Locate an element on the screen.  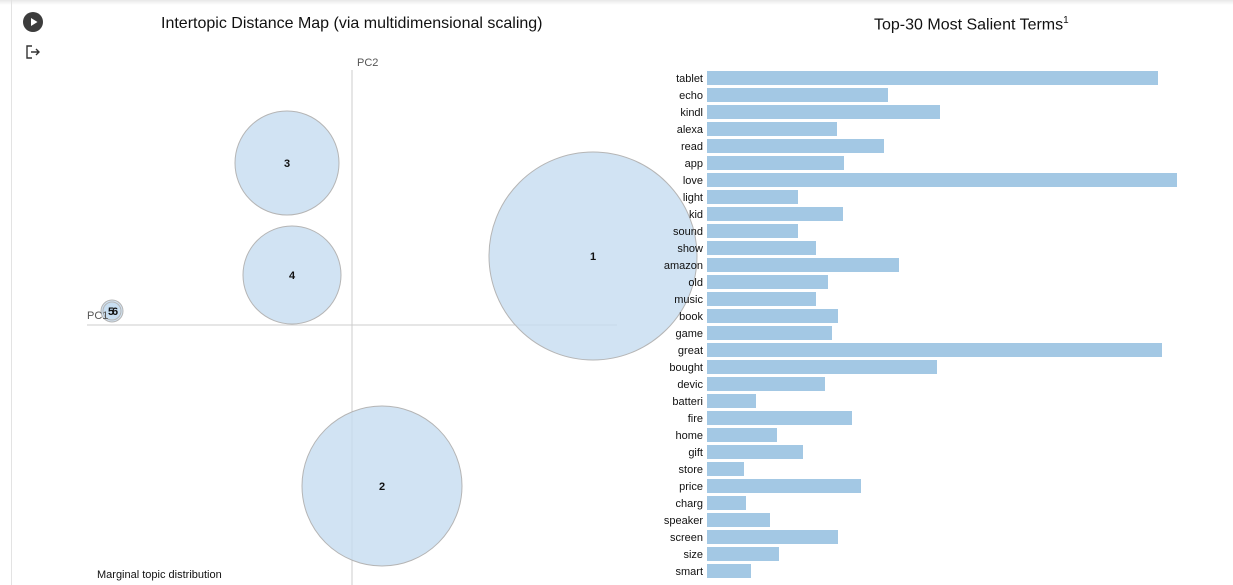
topic-label-4: 4 is located at coordinates (292, 276).